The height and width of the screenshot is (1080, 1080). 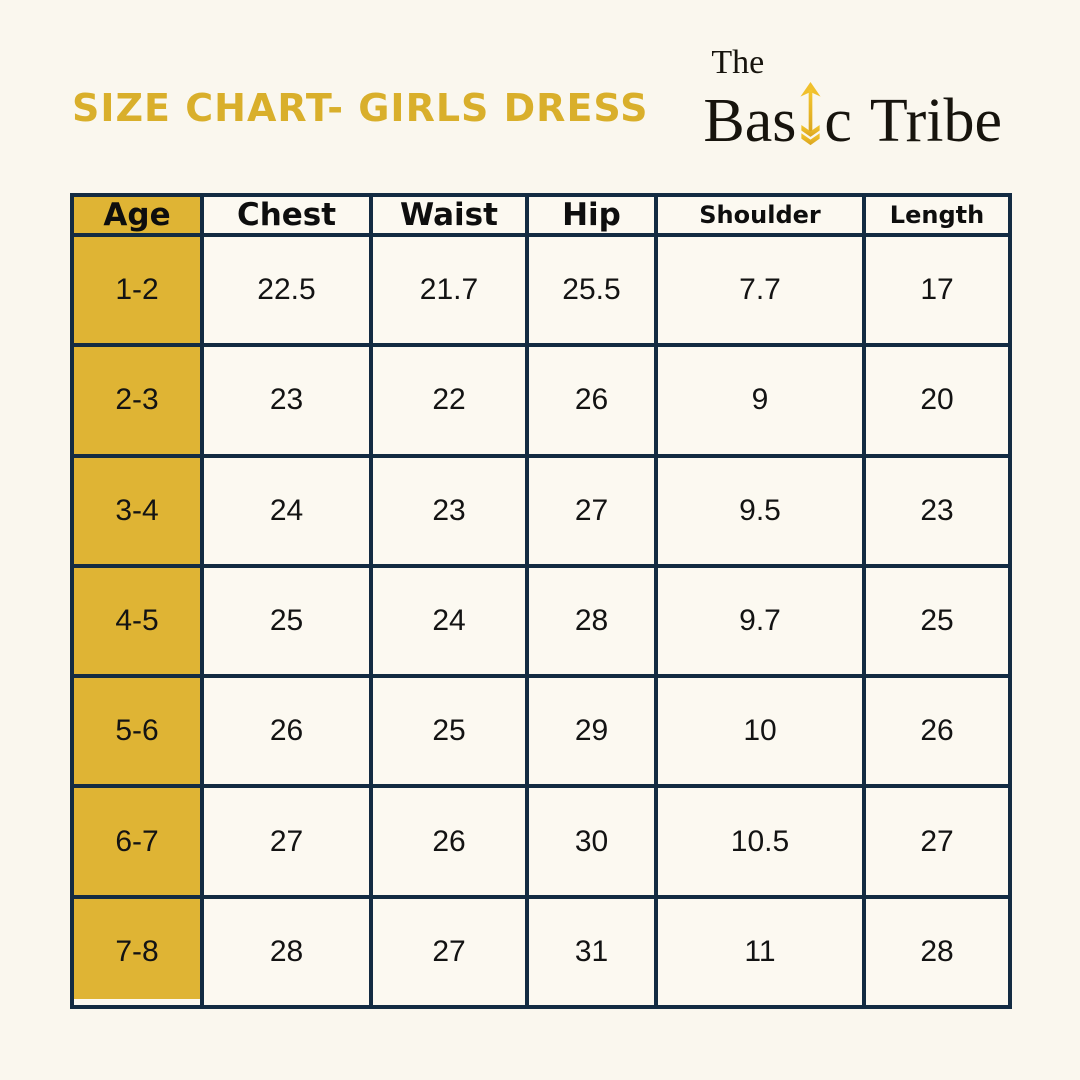 I want to click on column-header-hip: Hip, so click(x=591, y=215).